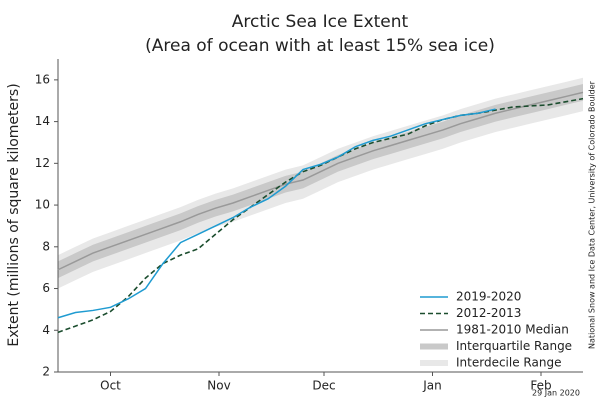 This screenshot has height=400, width=600. I want to click on y-tick-label: 6, so click(46, 288).